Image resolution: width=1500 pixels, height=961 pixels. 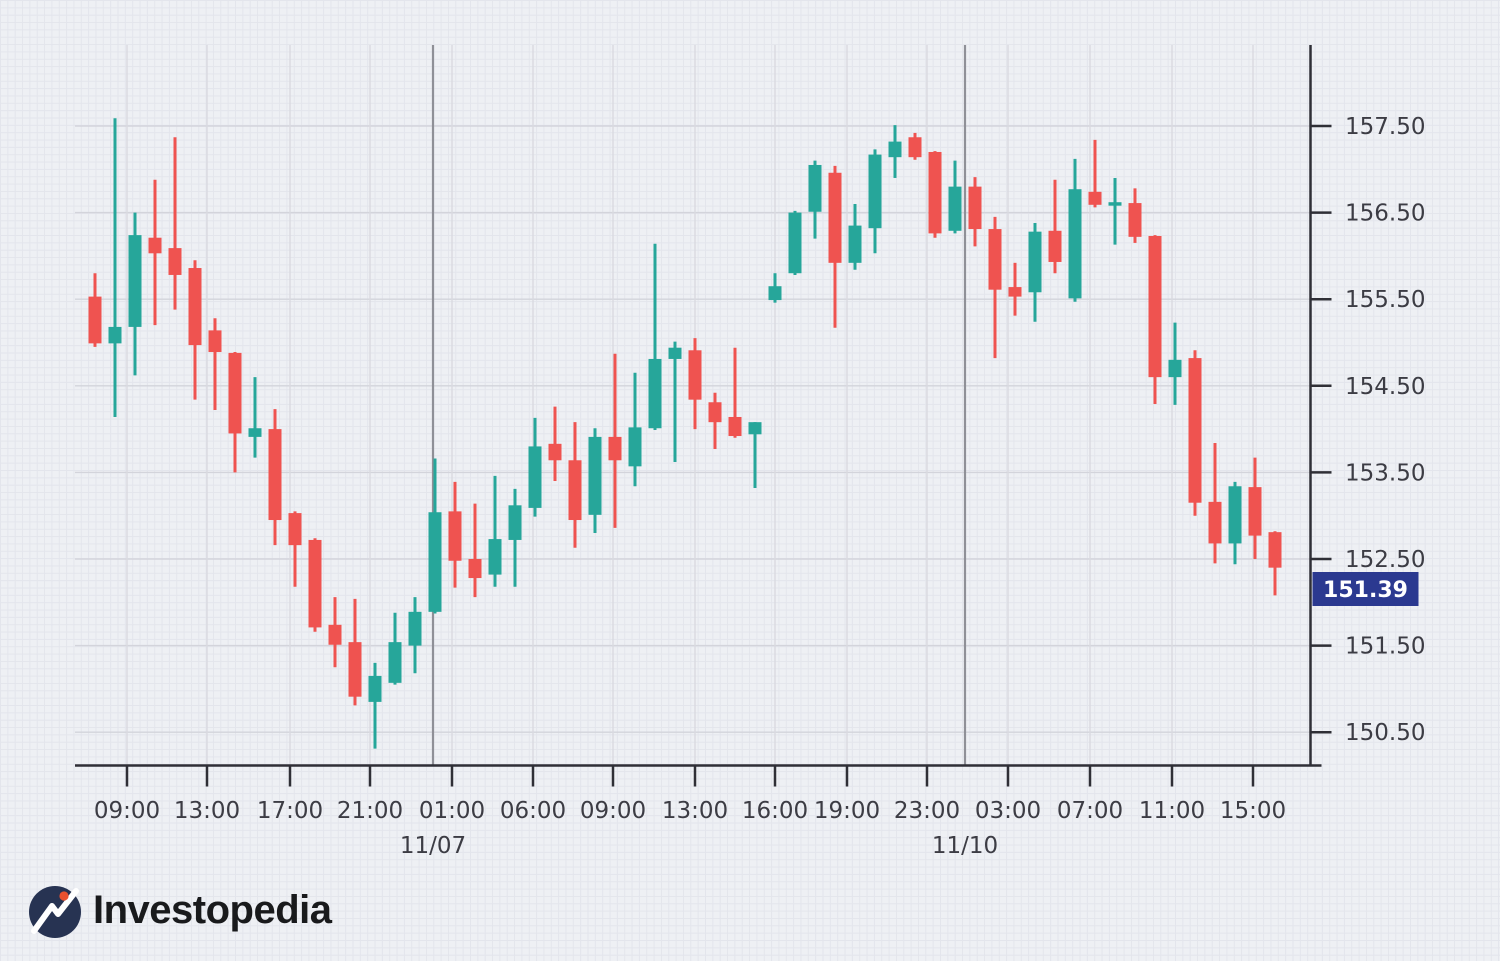 What do you see at coordinates (1385, 560) in the screenshot?
I see `y-axis-label: 152.50` at bounding box center [1385, 560].